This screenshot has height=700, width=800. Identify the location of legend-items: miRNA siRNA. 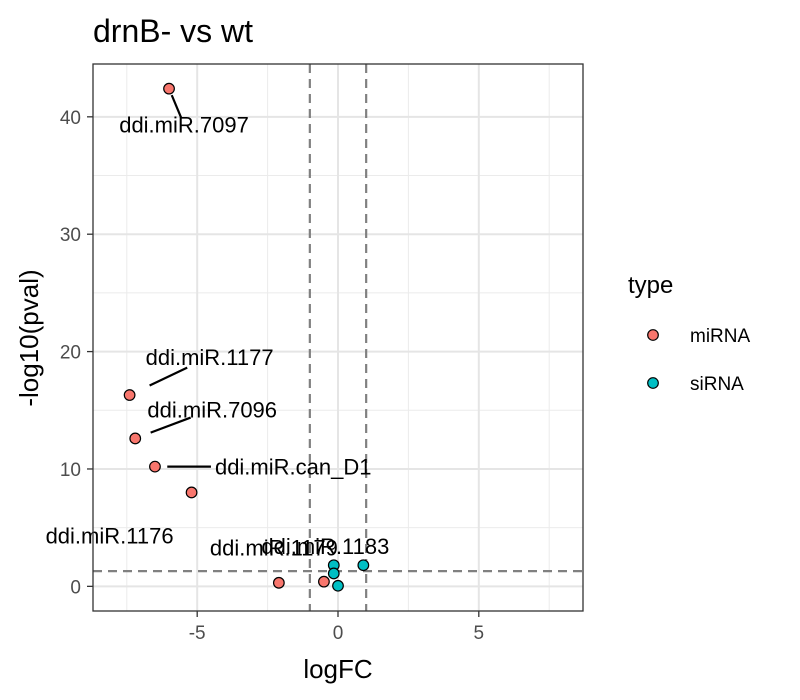
(698, 360).